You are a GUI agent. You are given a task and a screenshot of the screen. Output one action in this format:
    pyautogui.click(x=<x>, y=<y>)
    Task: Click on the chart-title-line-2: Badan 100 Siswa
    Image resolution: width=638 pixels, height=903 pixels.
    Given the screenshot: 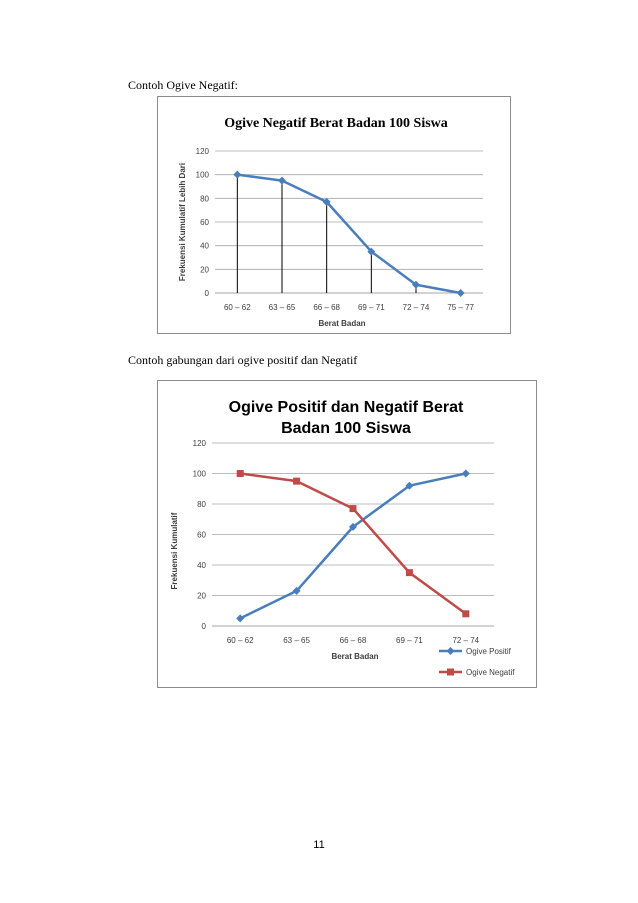 What is the action you would take?
    pyautogui.click(x=346, y=428)
    